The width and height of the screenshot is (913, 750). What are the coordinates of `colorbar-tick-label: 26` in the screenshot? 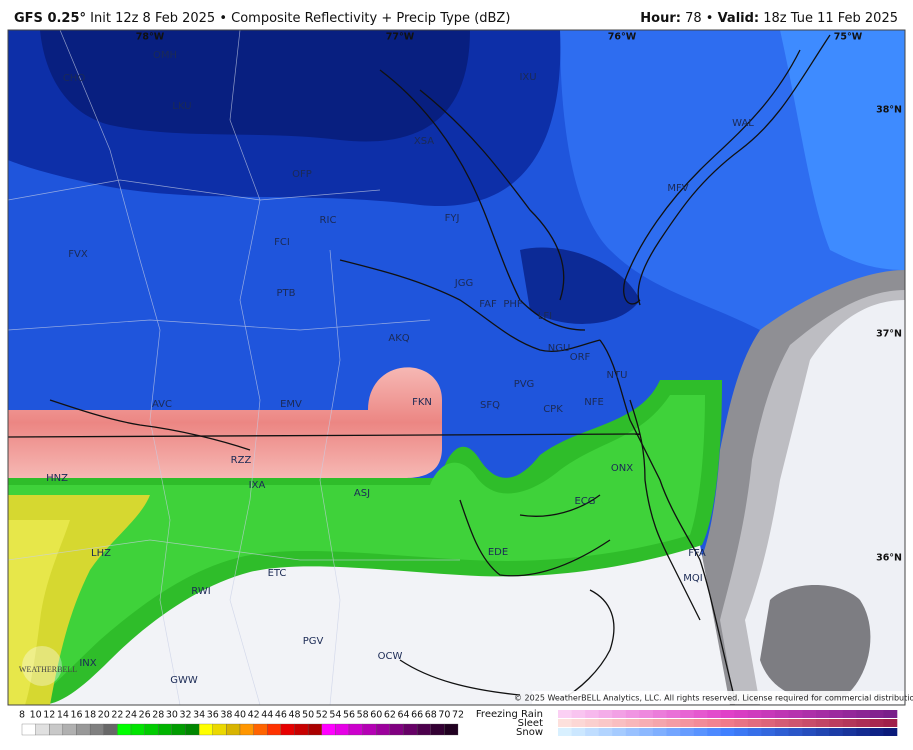 It's located at (145, 715).